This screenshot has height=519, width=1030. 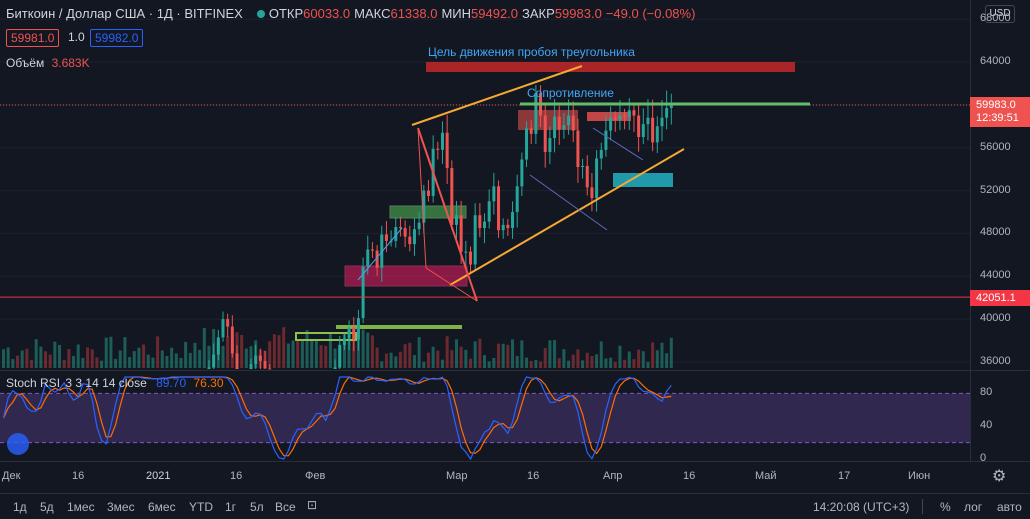 I want to click on stoch-k-value: 89.70, so click(x=171, y=383).